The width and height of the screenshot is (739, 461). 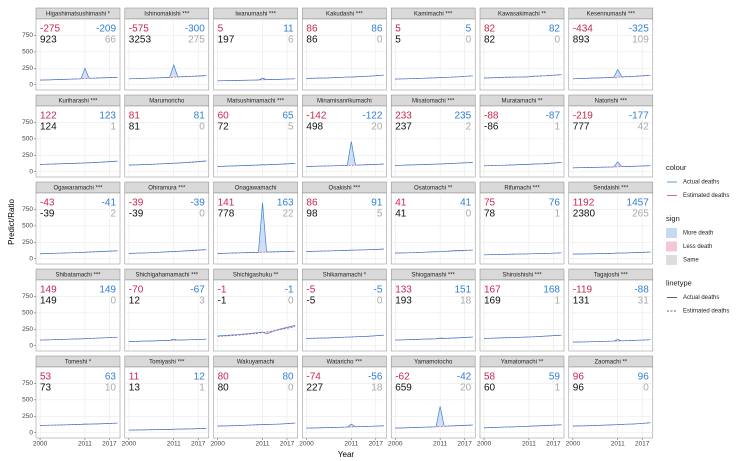 What do you see at coordinates (135, 388) in the screenshot?
I see `stat-label: 13` at bounding box center [135, 388].